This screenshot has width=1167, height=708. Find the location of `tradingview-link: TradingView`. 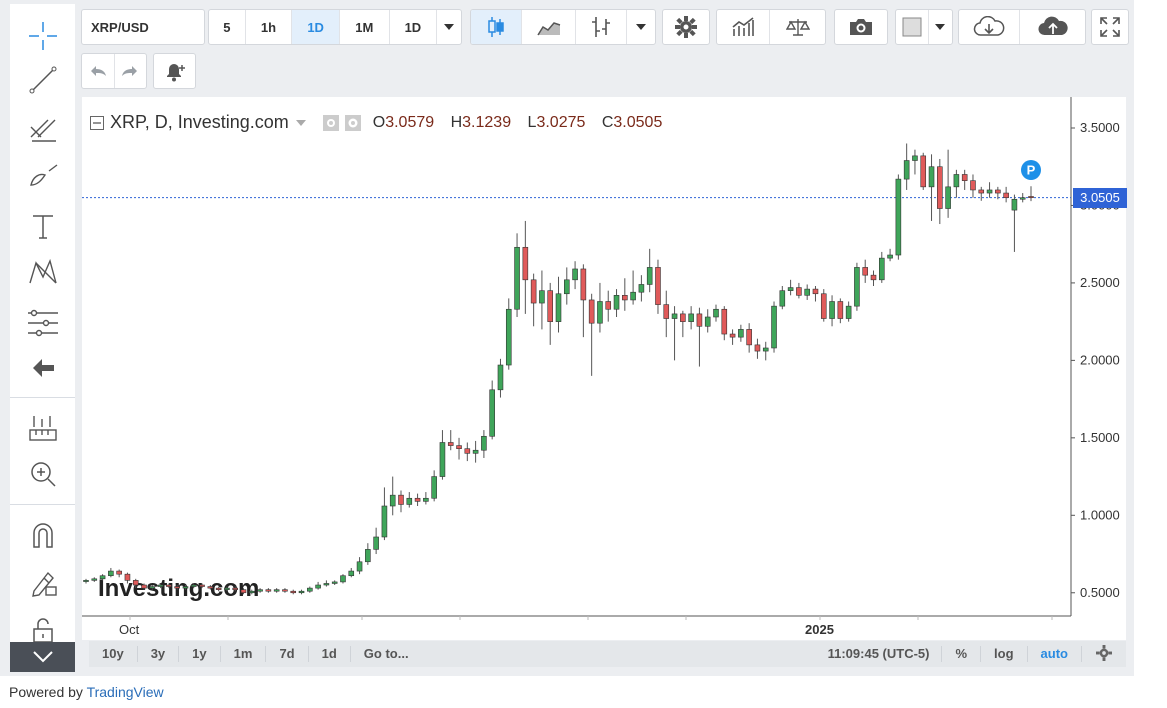

tradingview-link: TradingView is located at coordinates (125, 692).